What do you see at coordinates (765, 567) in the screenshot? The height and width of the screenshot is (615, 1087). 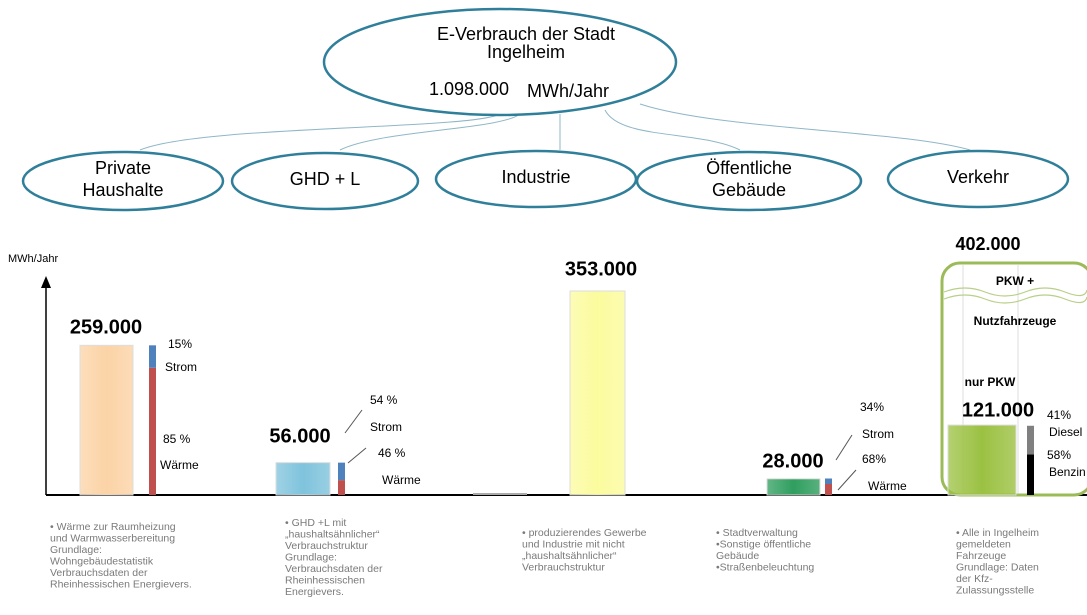 I see `note-line: •Straßenbeleuchtung` at bounding box center [765, 567].